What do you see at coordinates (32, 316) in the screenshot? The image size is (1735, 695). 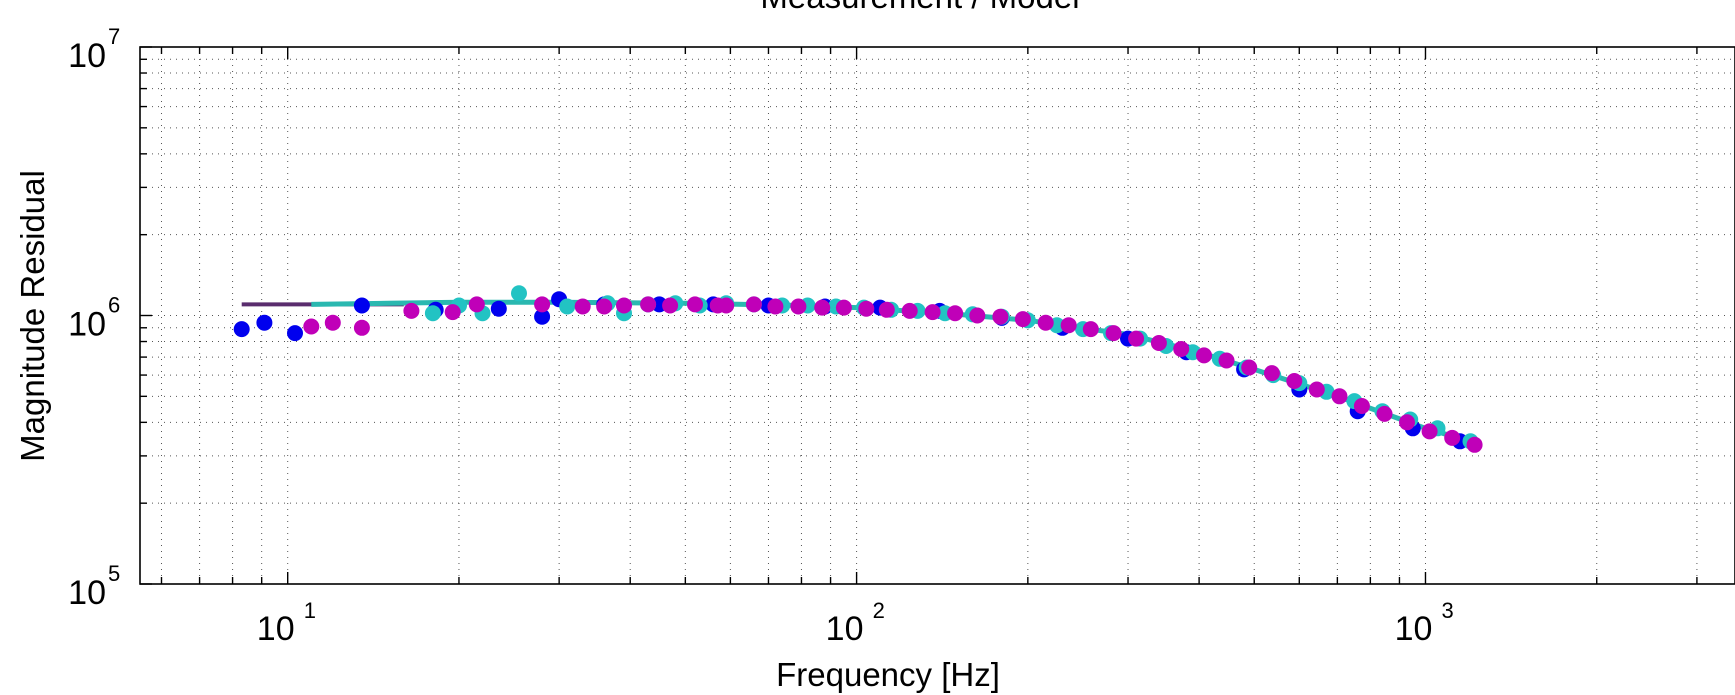 I see `y-axis-label: Magnitude Residual` at bounding box center [32, 316].